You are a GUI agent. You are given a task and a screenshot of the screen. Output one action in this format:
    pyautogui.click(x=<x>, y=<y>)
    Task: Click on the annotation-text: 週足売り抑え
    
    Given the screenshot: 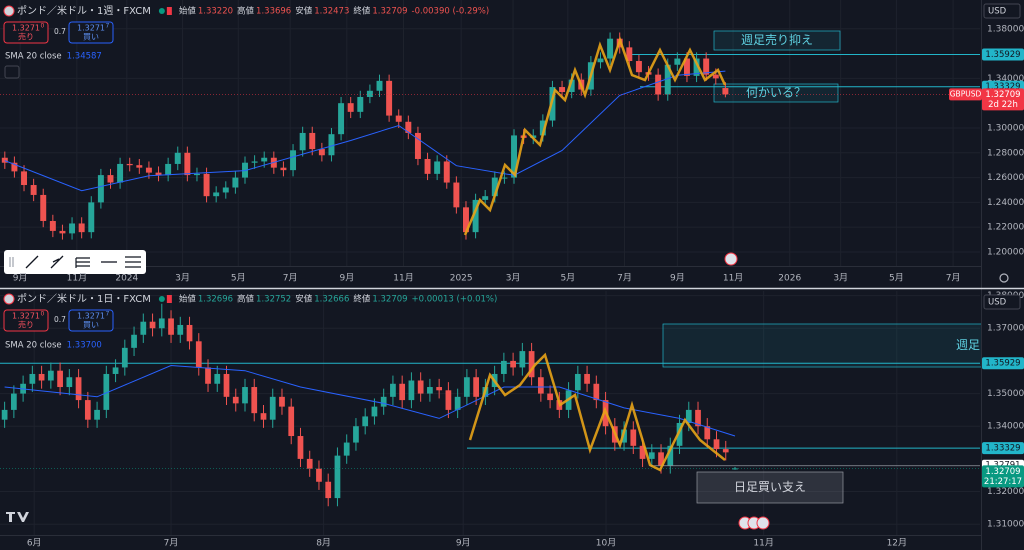 What is the action you would take?
    pyautogui.click(x=777, y=39)
    